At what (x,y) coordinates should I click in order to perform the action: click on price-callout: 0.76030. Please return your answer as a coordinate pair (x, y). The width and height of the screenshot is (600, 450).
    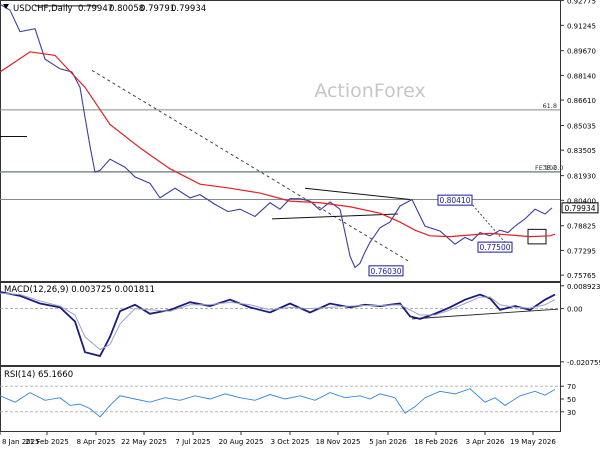
    Looking at the image, I should click on (386, 271).